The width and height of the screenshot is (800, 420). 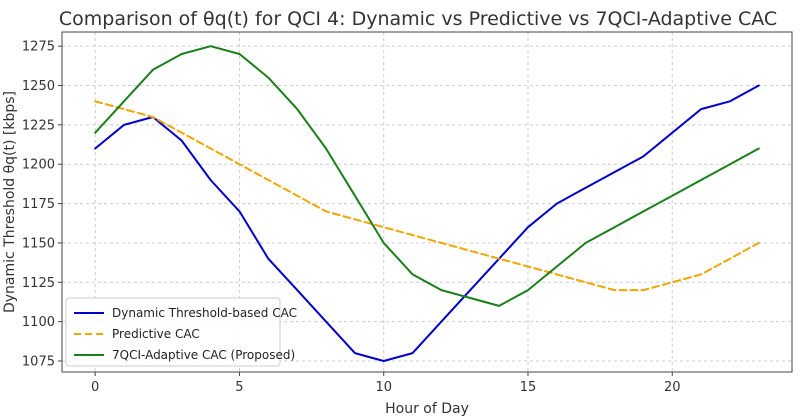 What do you see at coordinates (38, 47) in the screenshot?
I see `y-tick-label: 1275` at bounding box center [38, 47].